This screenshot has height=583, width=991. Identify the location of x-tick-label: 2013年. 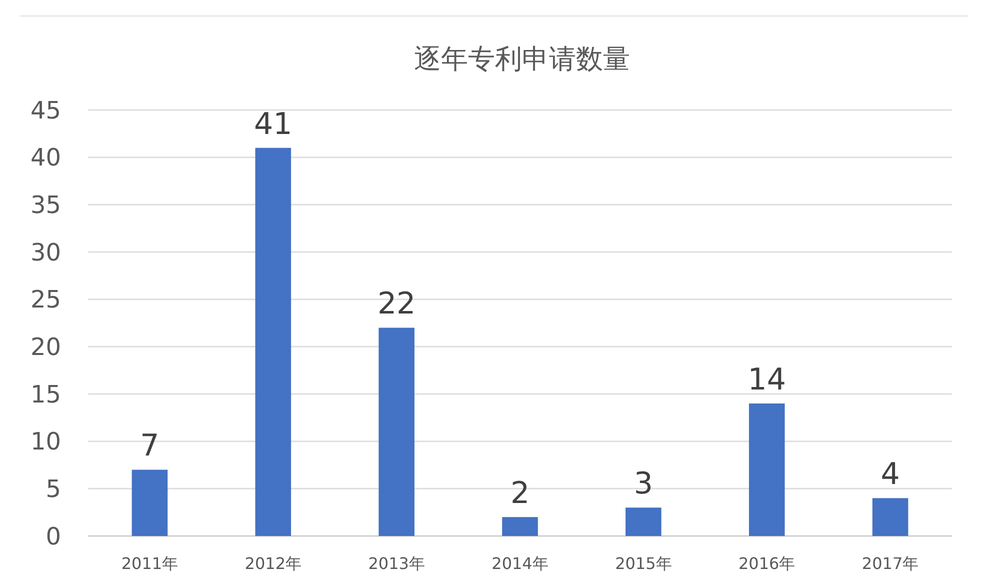
(396, 563).